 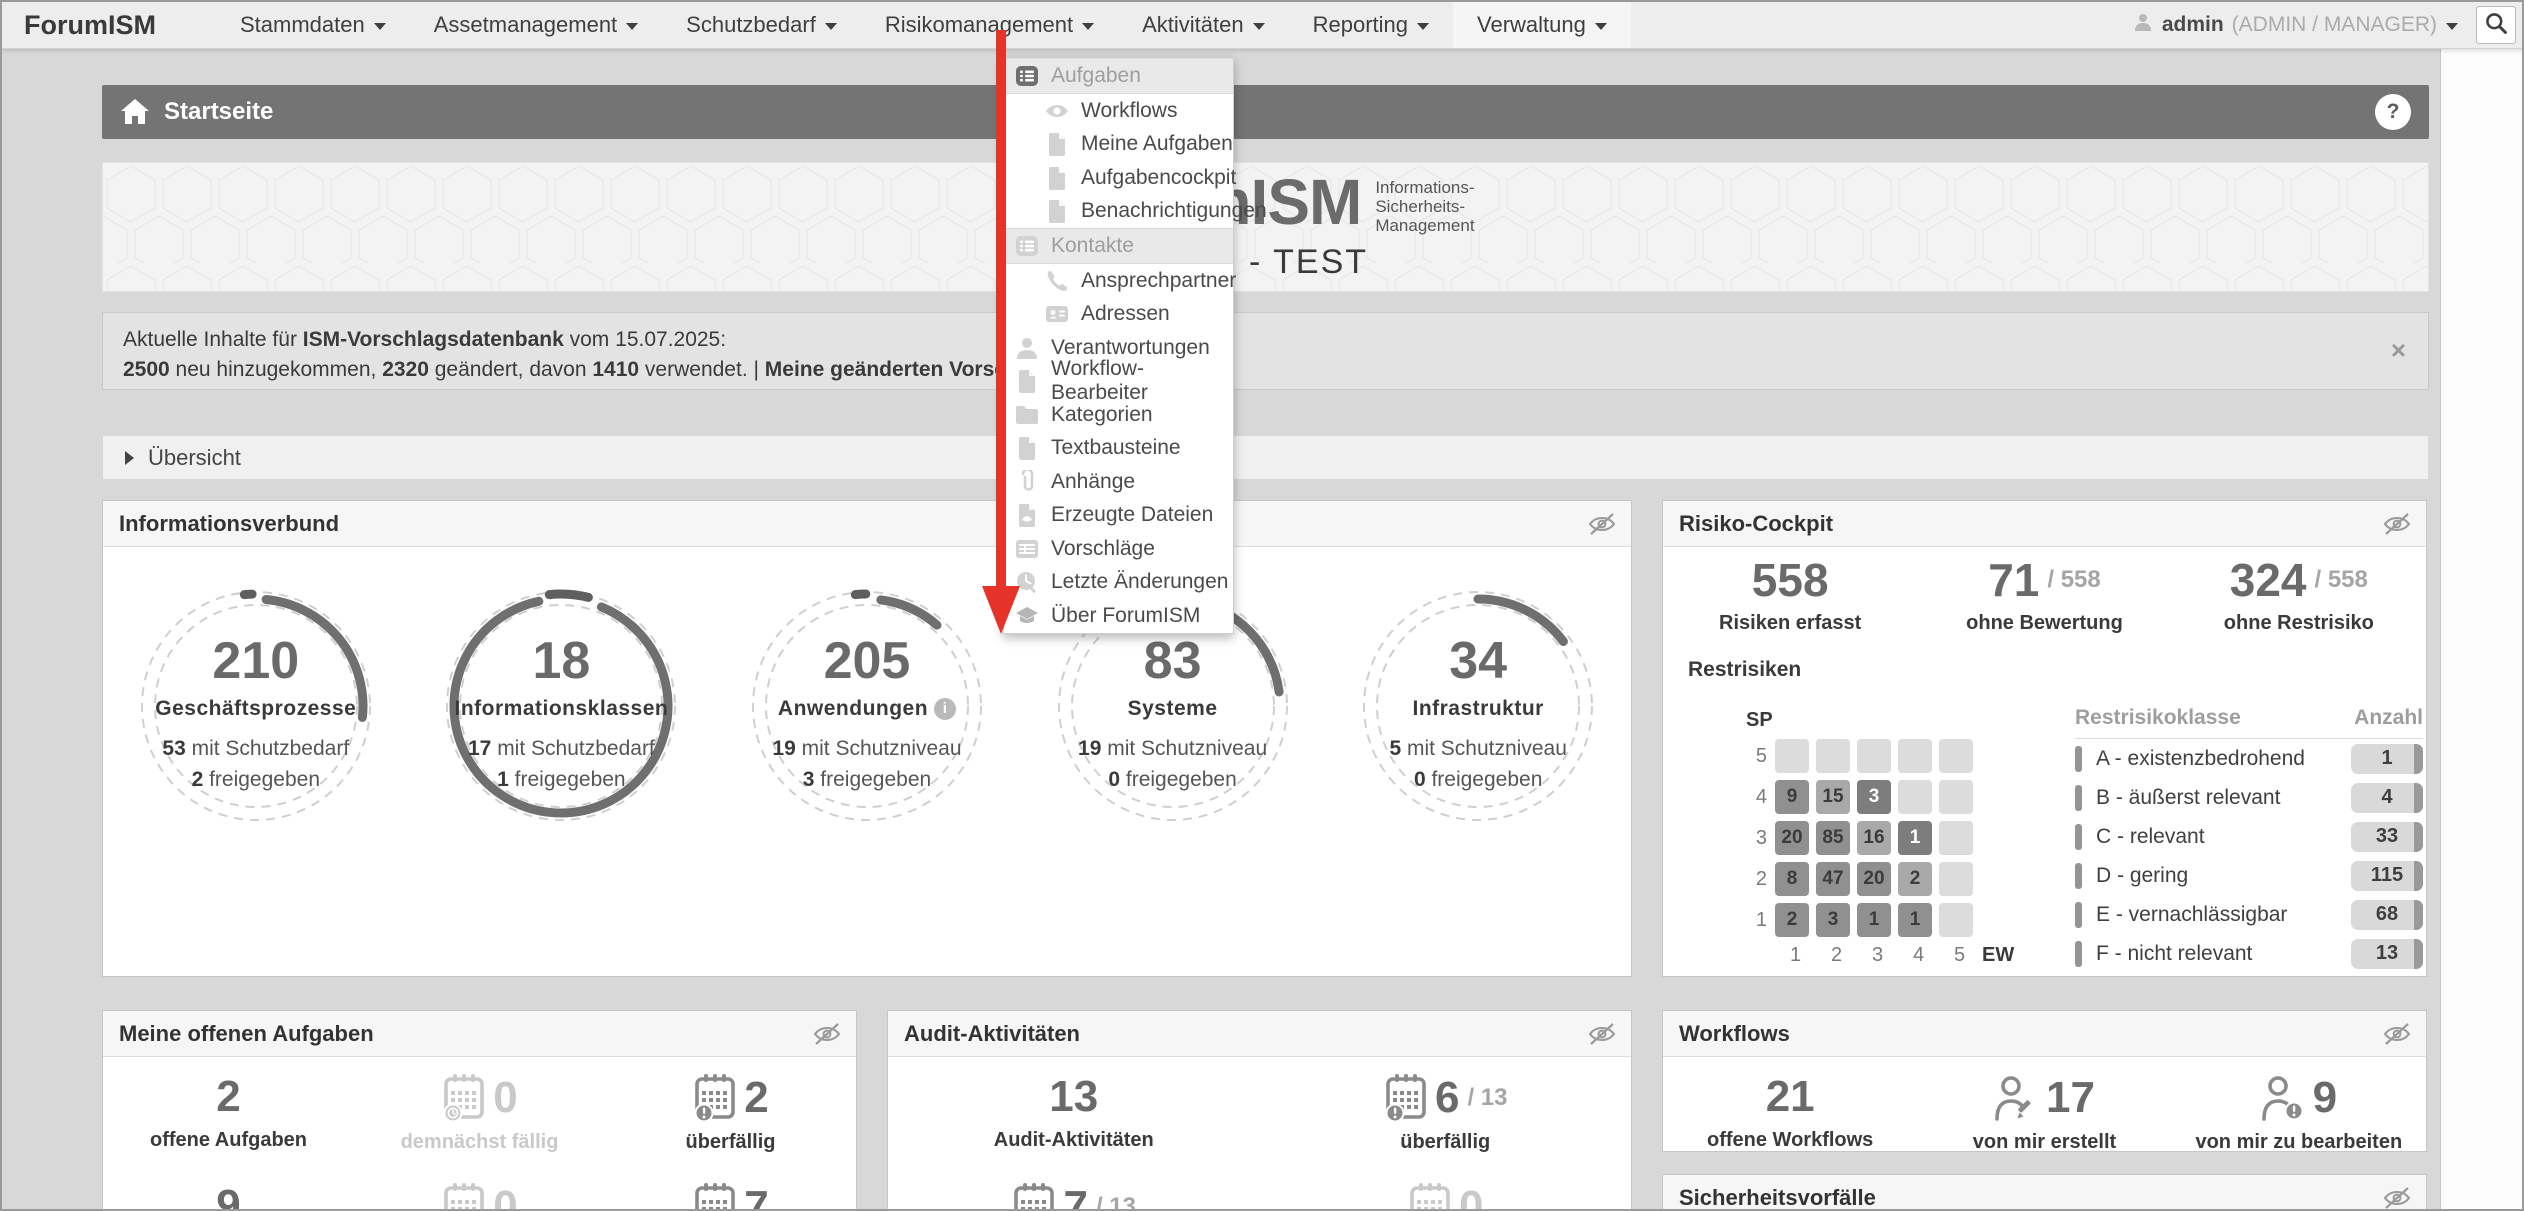 I want to click on nav-menu-item-risikomanagement: Risikomanagement, so click(x=989, y=25).